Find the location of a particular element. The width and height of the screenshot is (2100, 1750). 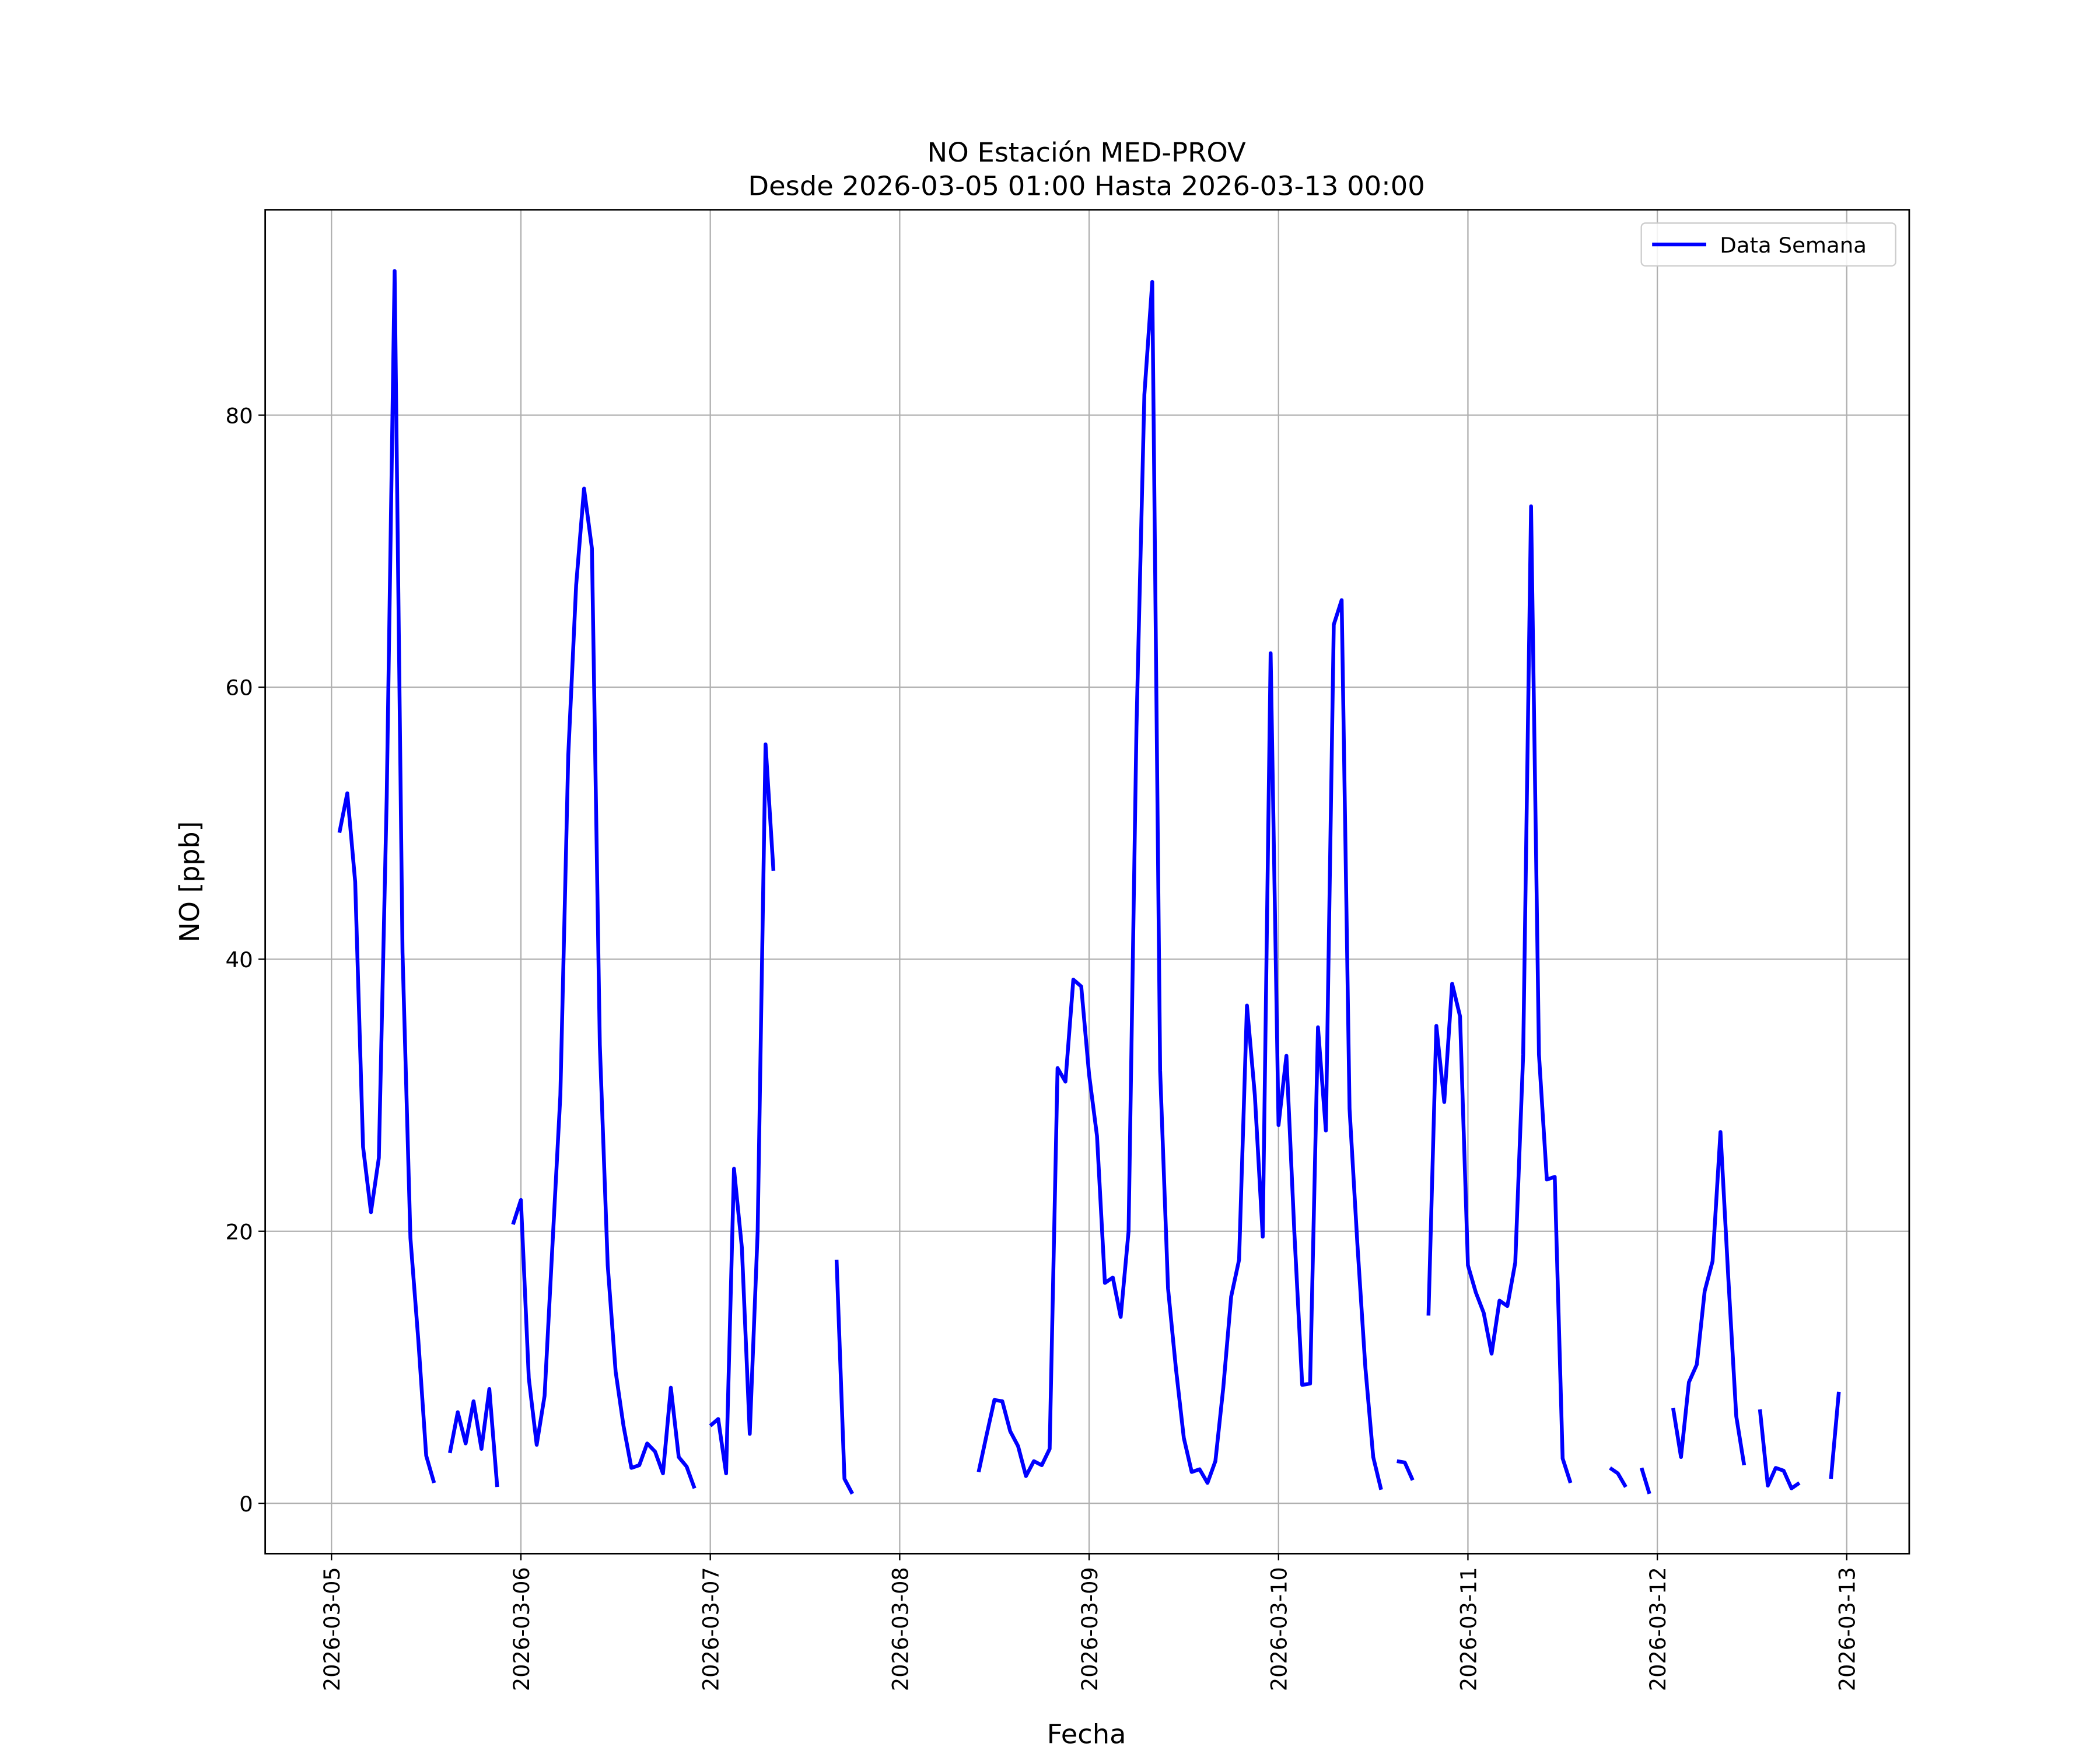

y-tick-label: 80 is located at coordinates (239, 416).